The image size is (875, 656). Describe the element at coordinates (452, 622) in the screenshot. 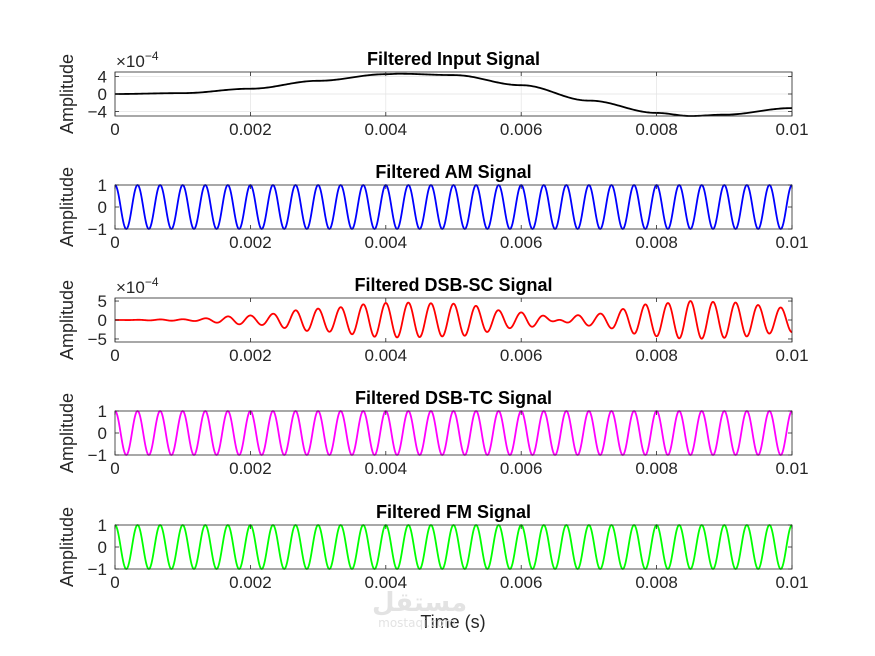

I see `x-axis-label: Time (s)` at that location.